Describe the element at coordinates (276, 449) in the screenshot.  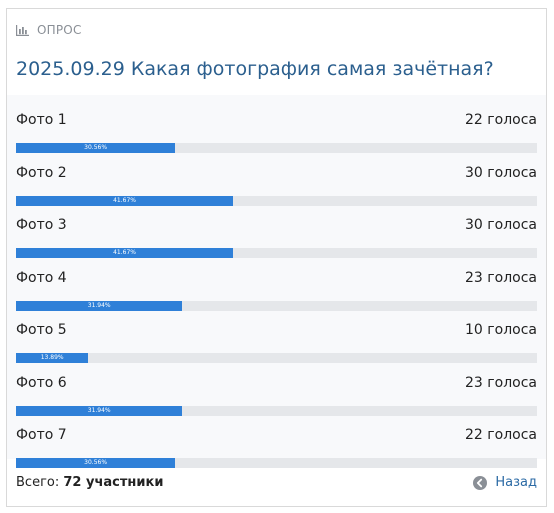
I see `poll-option-7: Фото 7 22 голоса 30.56%` at that location.